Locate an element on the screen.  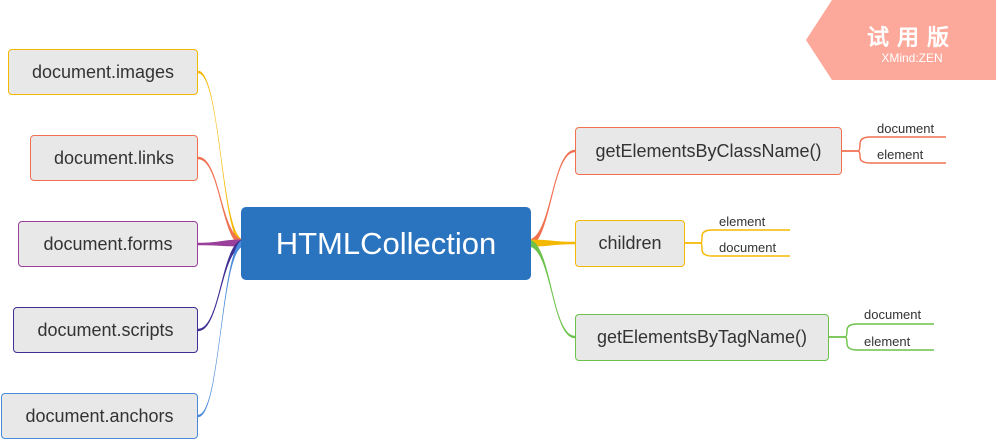
topic-get-elements-by-tag-name: getElementsByTagName() is located at coordinates (702, 337).